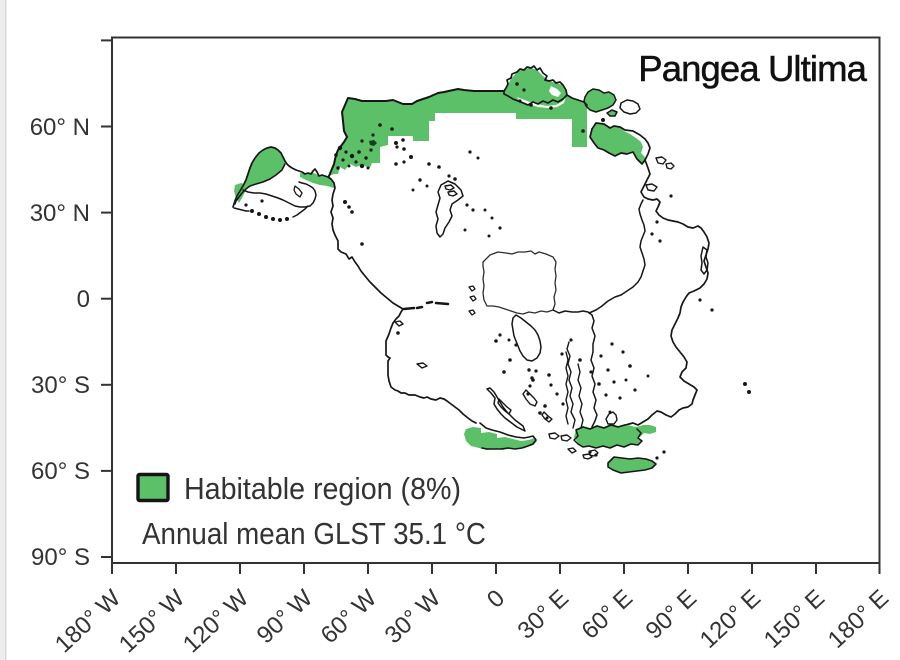 This screenshot has height=660, width=900. Describe the element at coordinates (349, 616) in the screenshot. I see `svg-text: 60° W` at that location.